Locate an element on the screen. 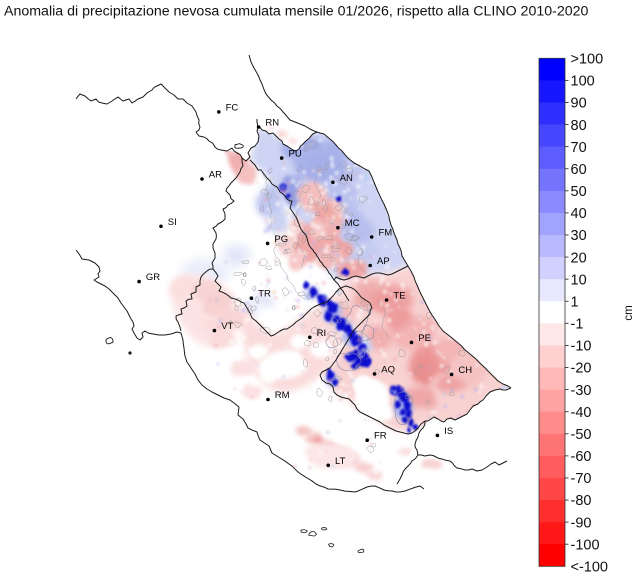 Image resolution: width=640 pixels, height=585 pixels. svg-text: 70 is located at coordinates (579, 148).